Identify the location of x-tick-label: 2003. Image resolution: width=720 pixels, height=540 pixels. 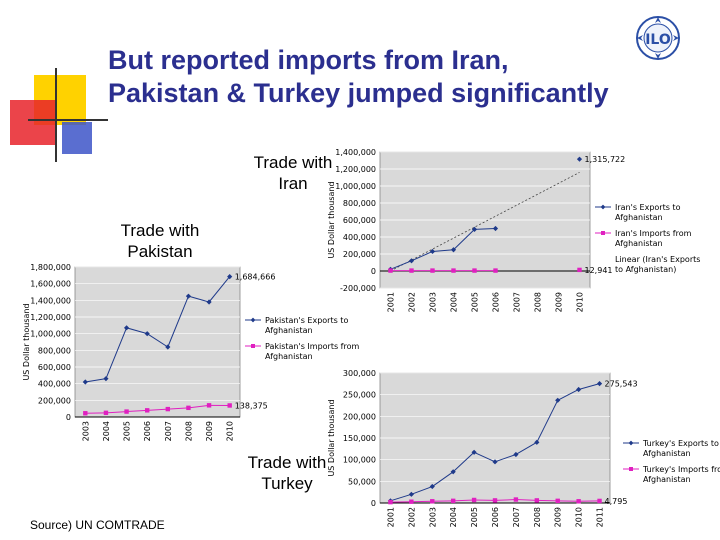
(432, 517).